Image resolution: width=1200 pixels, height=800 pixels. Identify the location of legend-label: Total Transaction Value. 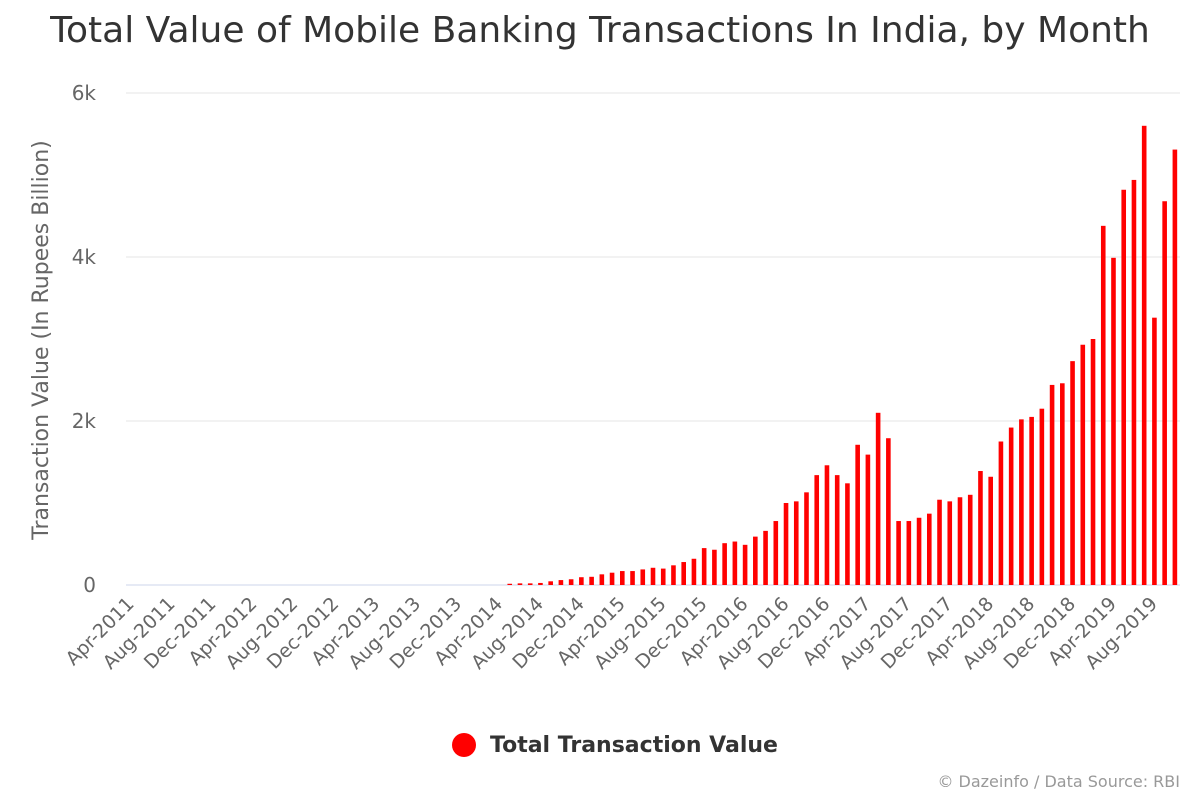
(634, 745).